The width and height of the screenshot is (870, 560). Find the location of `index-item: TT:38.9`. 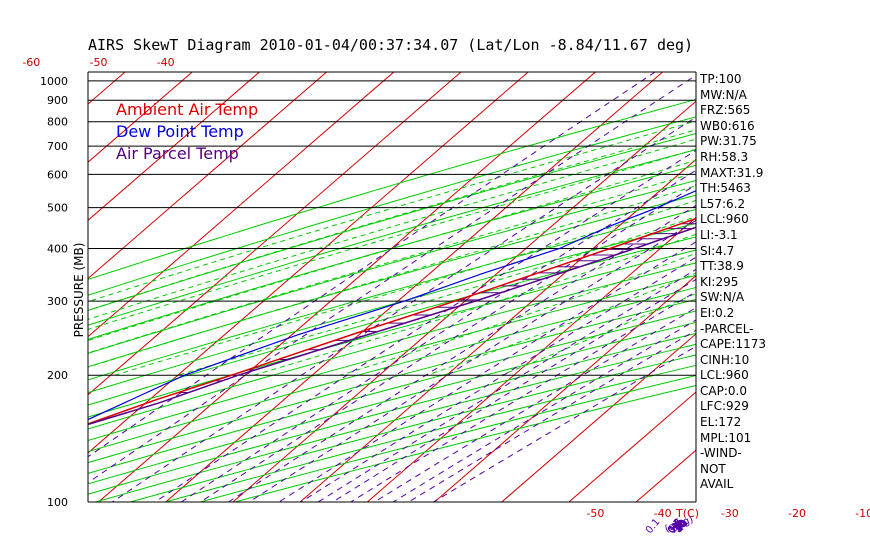

index-item: TT:38.9 is located at coordinates (722, 266).